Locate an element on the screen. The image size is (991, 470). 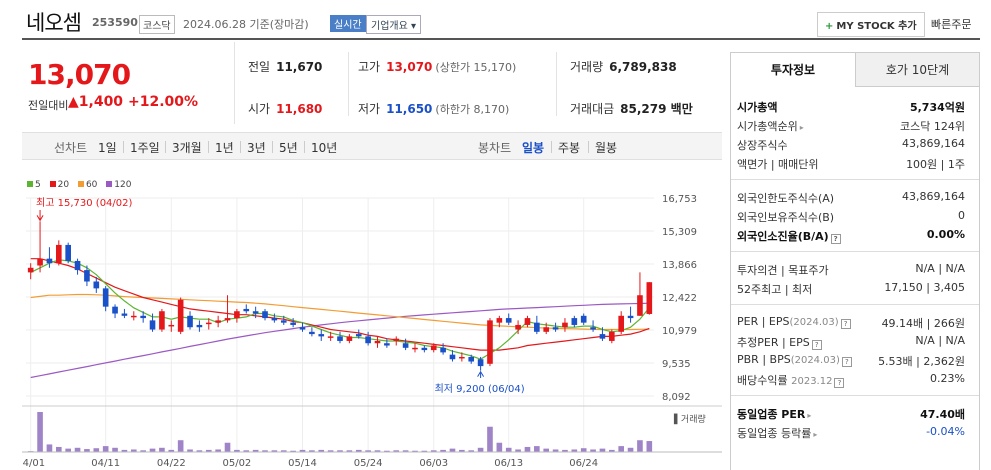
period-1w: 1주일 is located at coordinates (145, 148).